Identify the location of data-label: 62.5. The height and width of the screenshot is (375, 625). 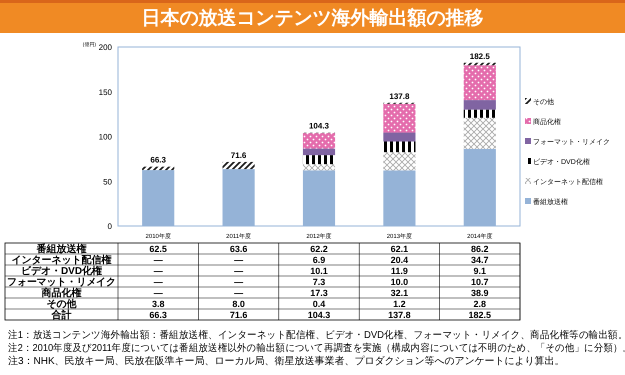
(158, 249).